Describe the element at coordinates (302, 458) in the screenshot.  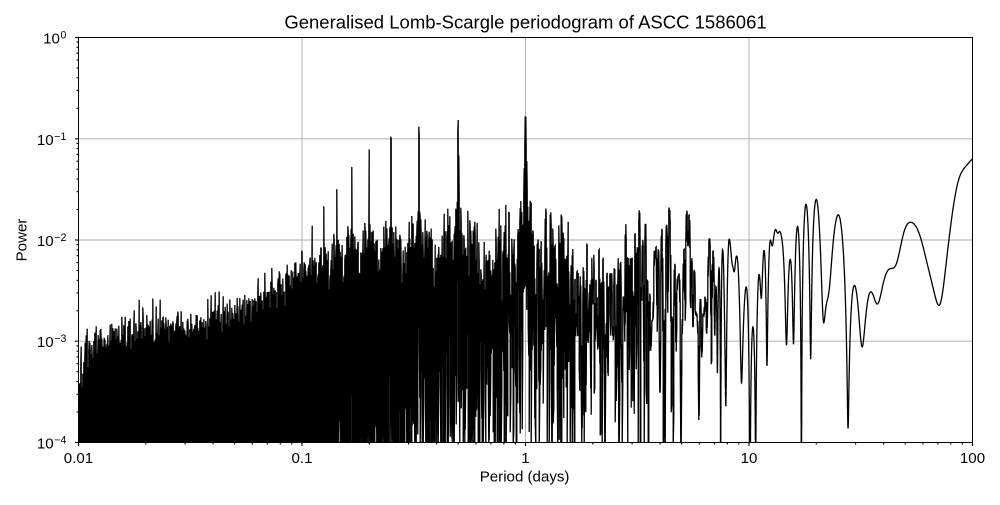
I see `svg-text: 0.1` at that location.